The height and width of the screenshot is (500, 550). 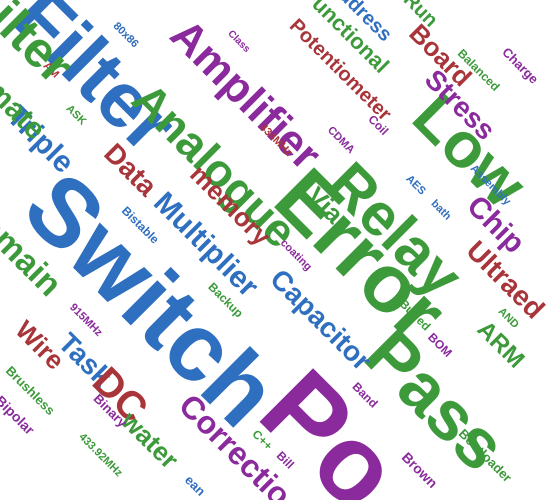 I want to click on word-433-92mhz: 433.92MHz, so click(x=100, y=454).